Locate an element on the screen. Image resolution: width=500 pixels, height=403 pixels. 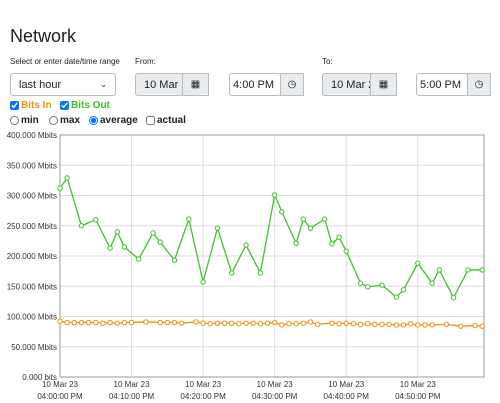
mode-option: average is located at coordinates (113, 120).